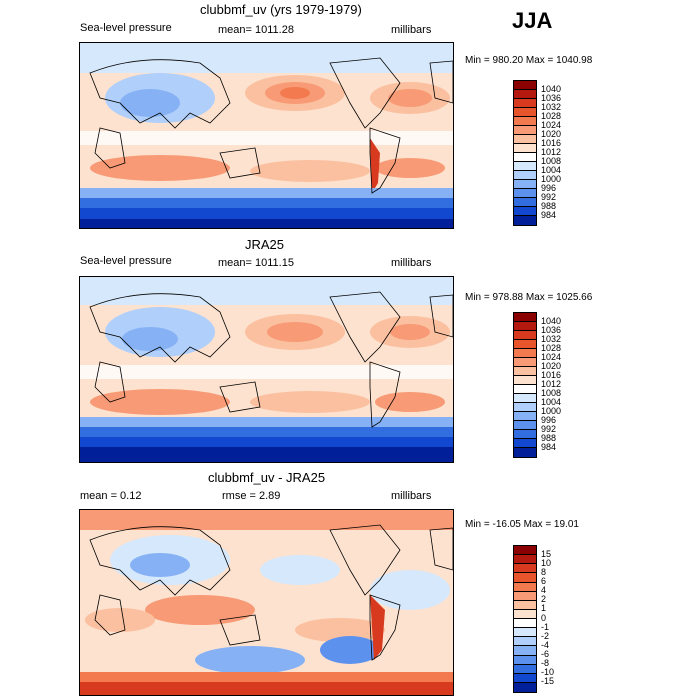 The width and height of the screenshot is (700, 700). Describe the element at coordinates (411, 496) in the screenshot. I see `panel-3-units: millibars` at that location.